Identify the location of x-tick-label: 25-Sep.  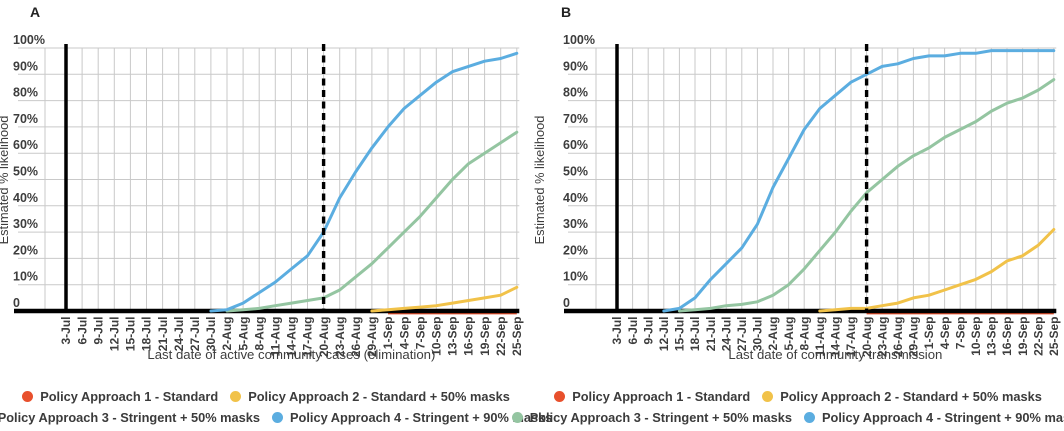
(1054, 336).